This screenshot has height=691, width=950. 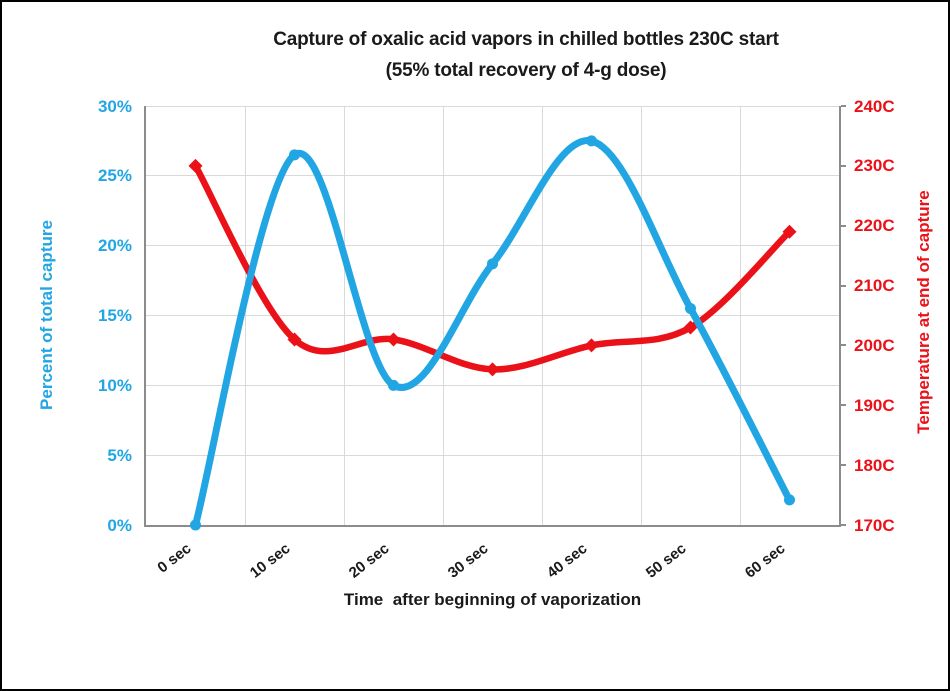 I want to click on right-axis-tick-label: 230C, so click(x=874, y=166).